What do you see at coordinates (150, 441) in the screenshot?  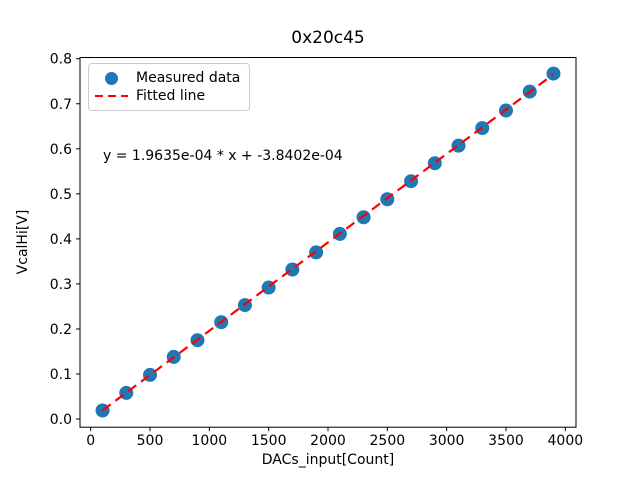 I see `x-tick-label: 500` at bounding box center [150, 441].